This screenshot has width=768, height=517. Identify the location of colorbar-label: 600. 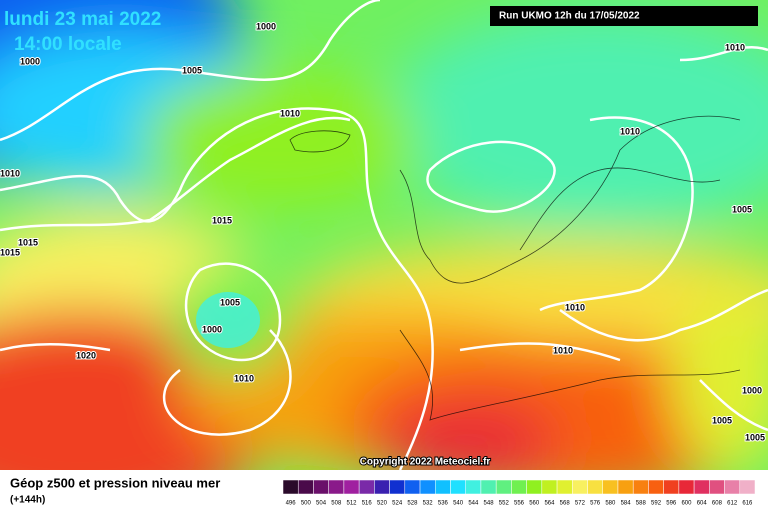
(686, 504).